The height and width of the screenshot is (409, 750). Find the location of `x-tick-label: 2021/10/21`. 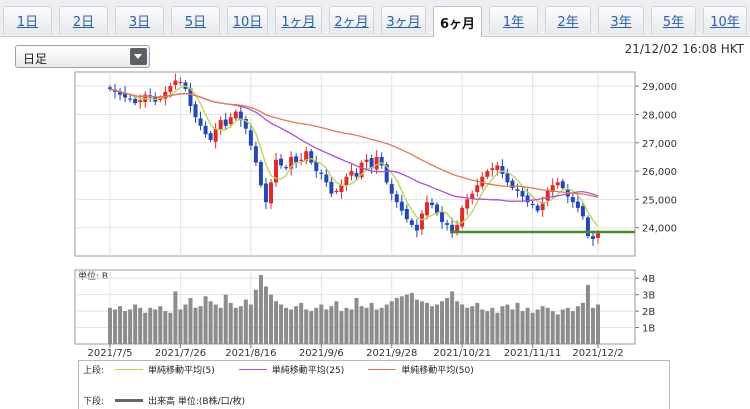

x-tick-label: 2021/10/21 is located at coordinates (462, 353).